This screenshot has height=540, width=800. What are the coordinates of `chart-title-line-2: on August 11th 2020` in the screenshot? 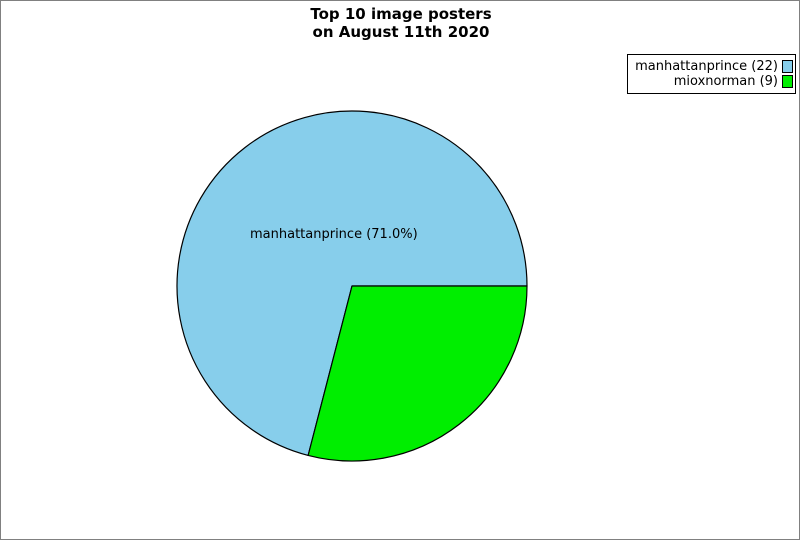 It's located at (401, 32).